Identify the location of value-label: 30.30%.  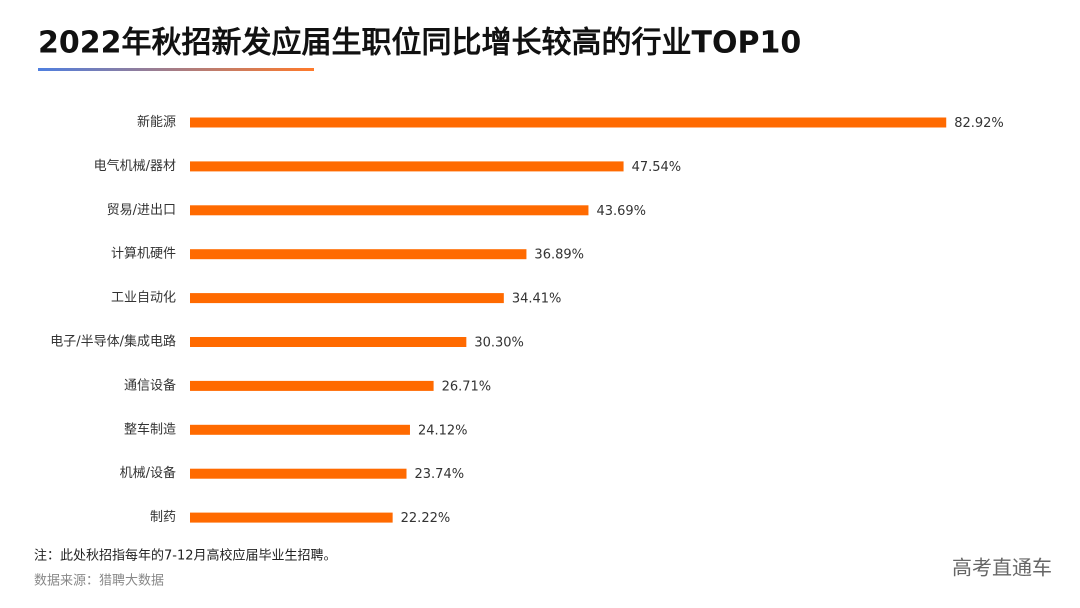
(499, 343).